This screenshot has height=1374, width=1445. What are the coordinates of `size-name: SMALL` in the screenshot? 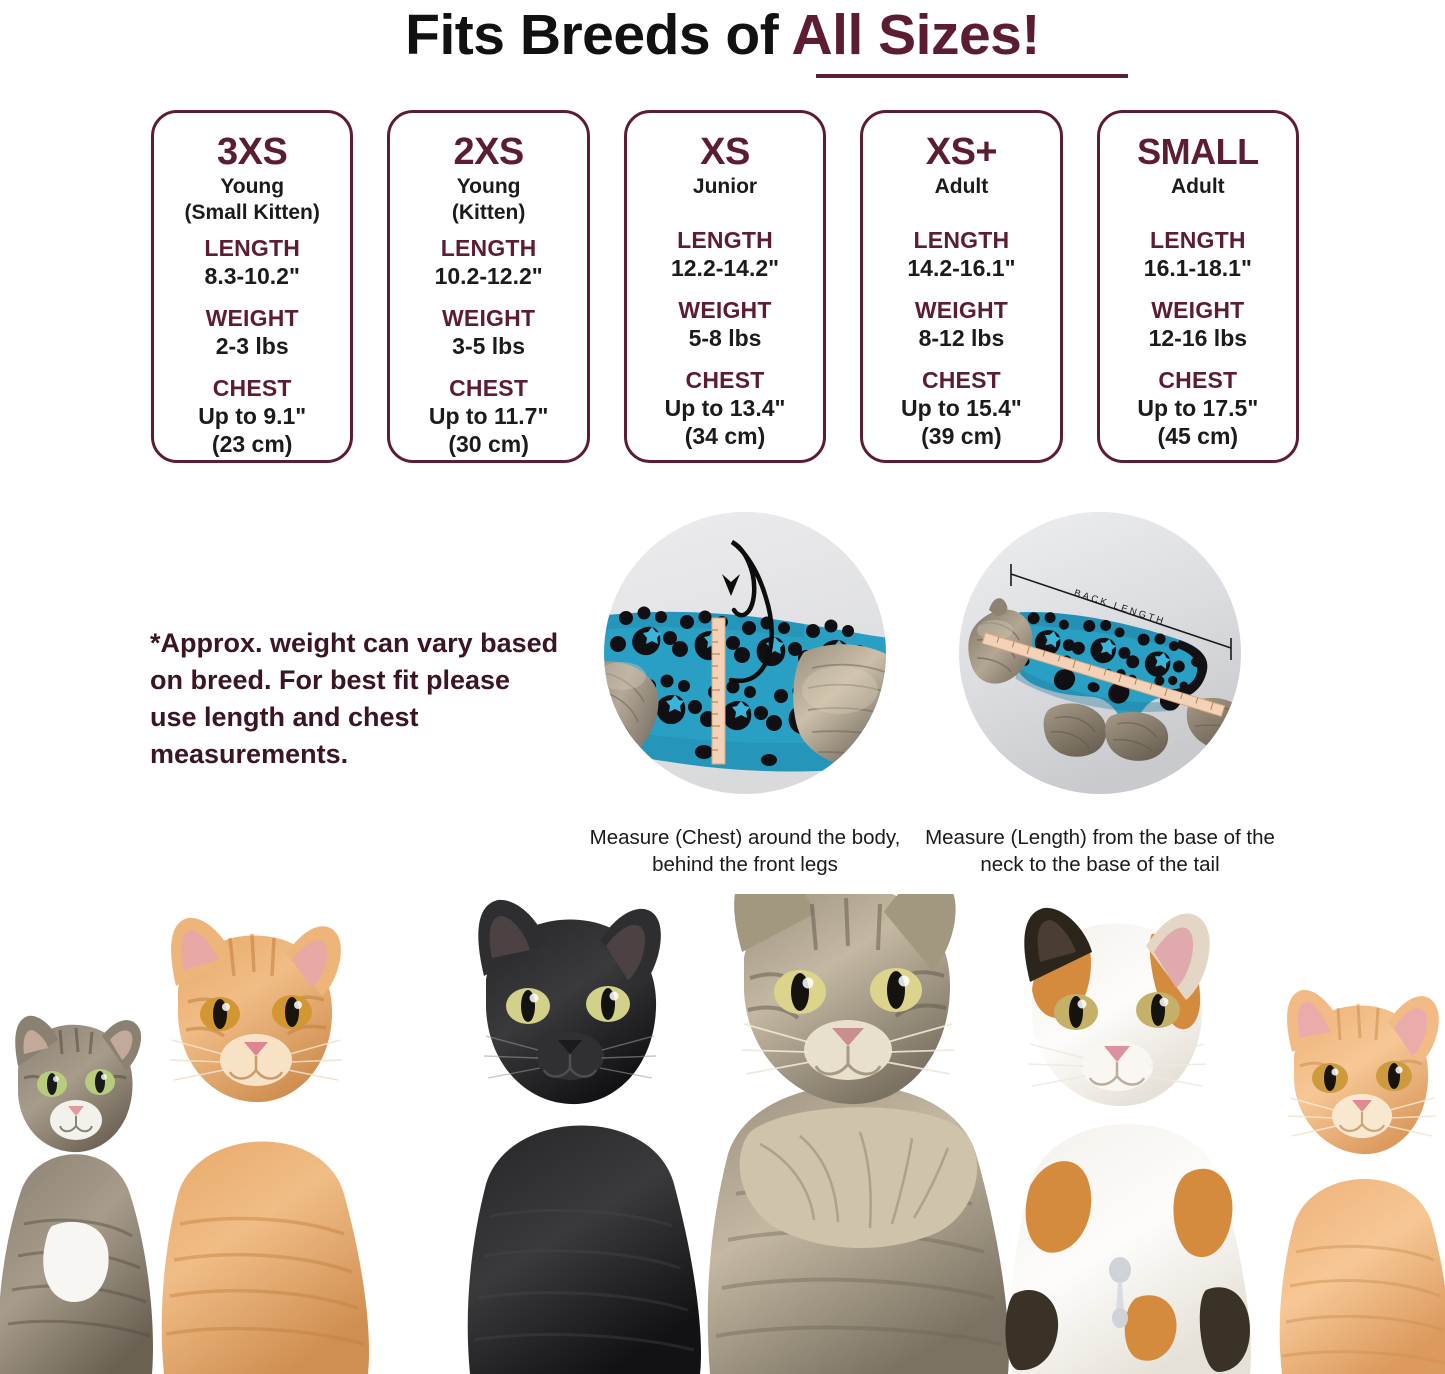 It's located at (1198, 151).